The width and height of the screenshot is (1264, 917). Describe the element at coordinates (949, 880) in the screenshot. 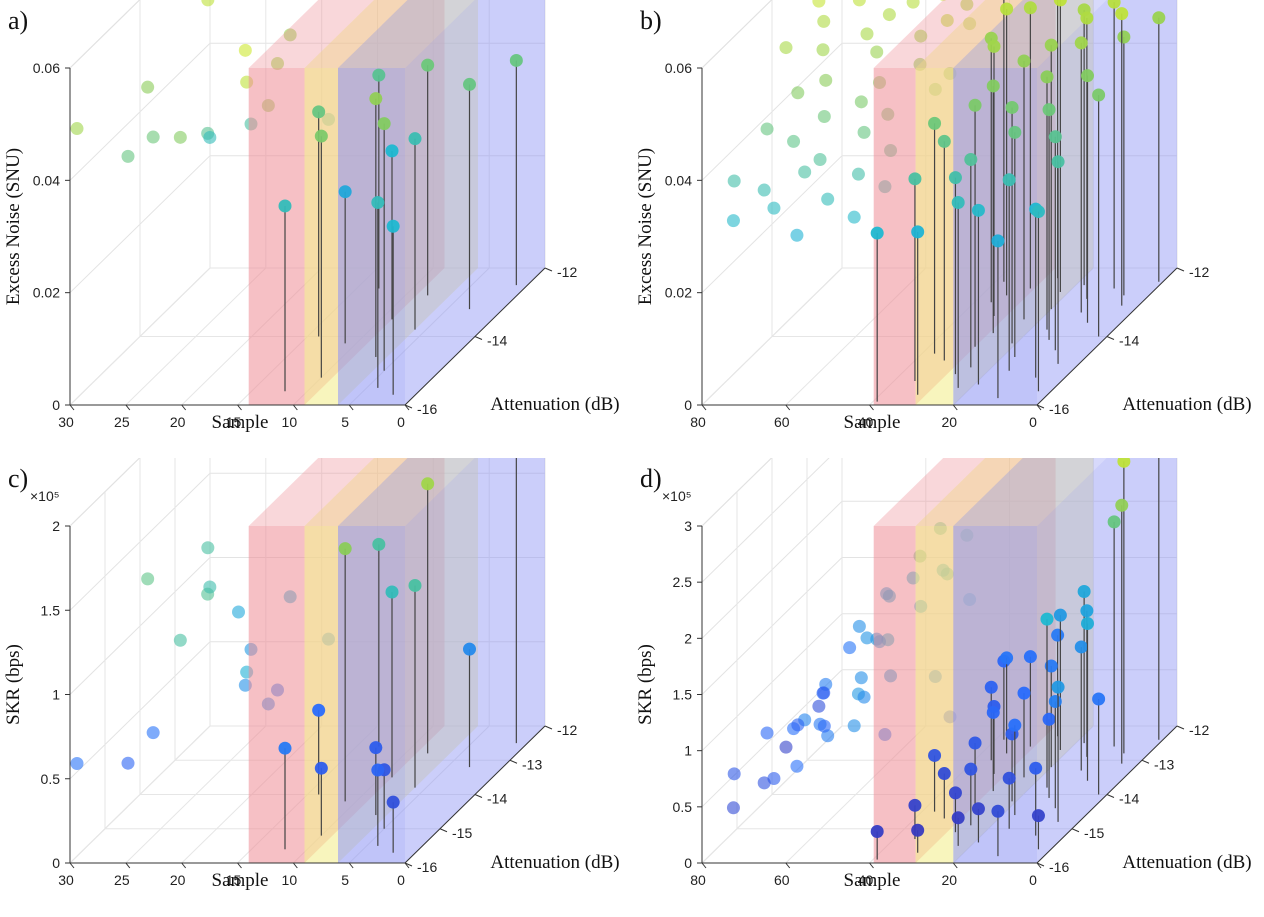

I see `x-tick-label: 20` at that location.